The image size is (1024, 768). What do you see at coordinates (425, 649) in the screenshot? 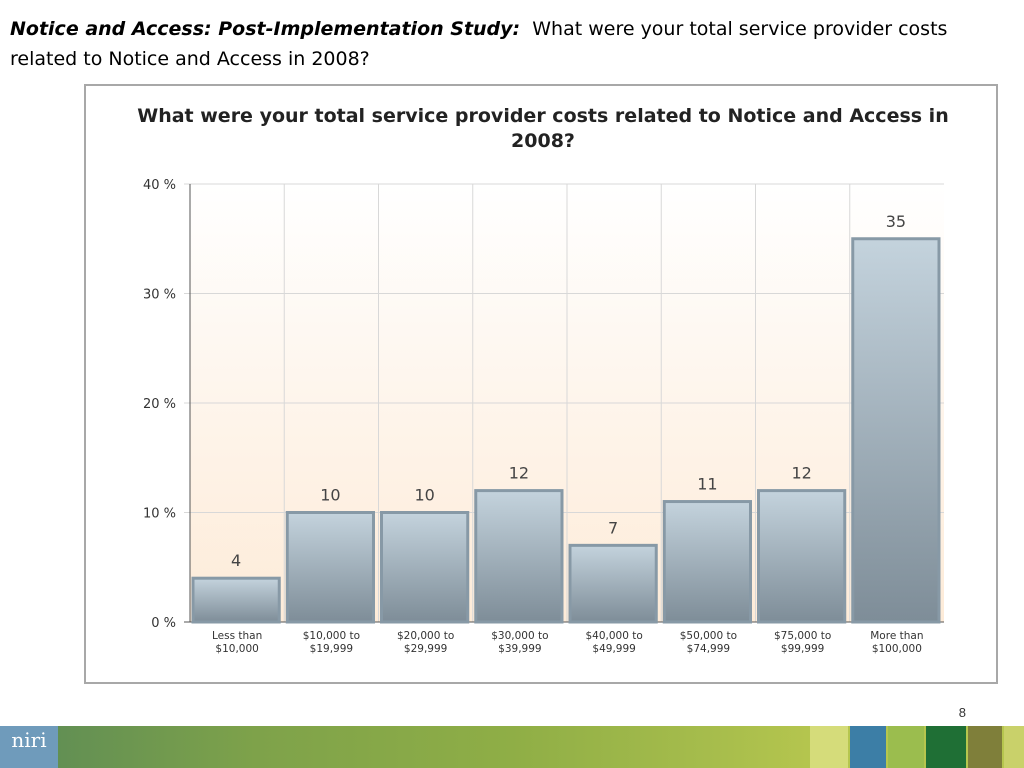
I see `x-tick-label: $29,999` at bounding box center [425, 649].